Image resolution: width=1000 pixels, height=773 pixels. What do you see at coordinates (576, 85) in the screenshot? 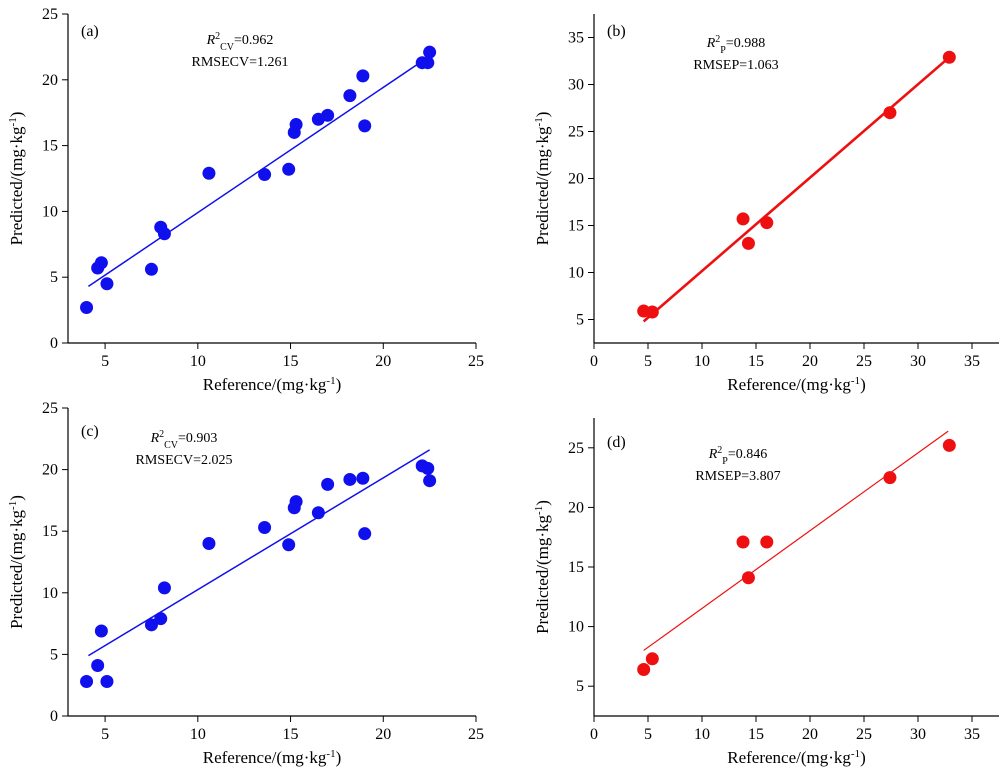
I see `y-tick-label: 30` at bounding box center [576, 85].